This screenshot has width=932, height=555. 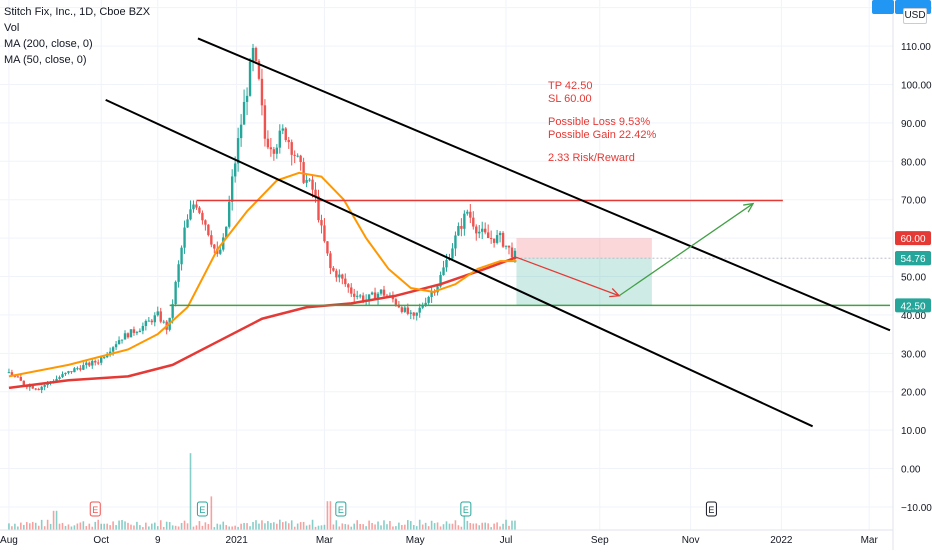 What do you see at coordinates (48, 44) in the screenshot?
I see `ma200-indicator-label: MA (200, close, 0)` at bounding box center [48, 44].